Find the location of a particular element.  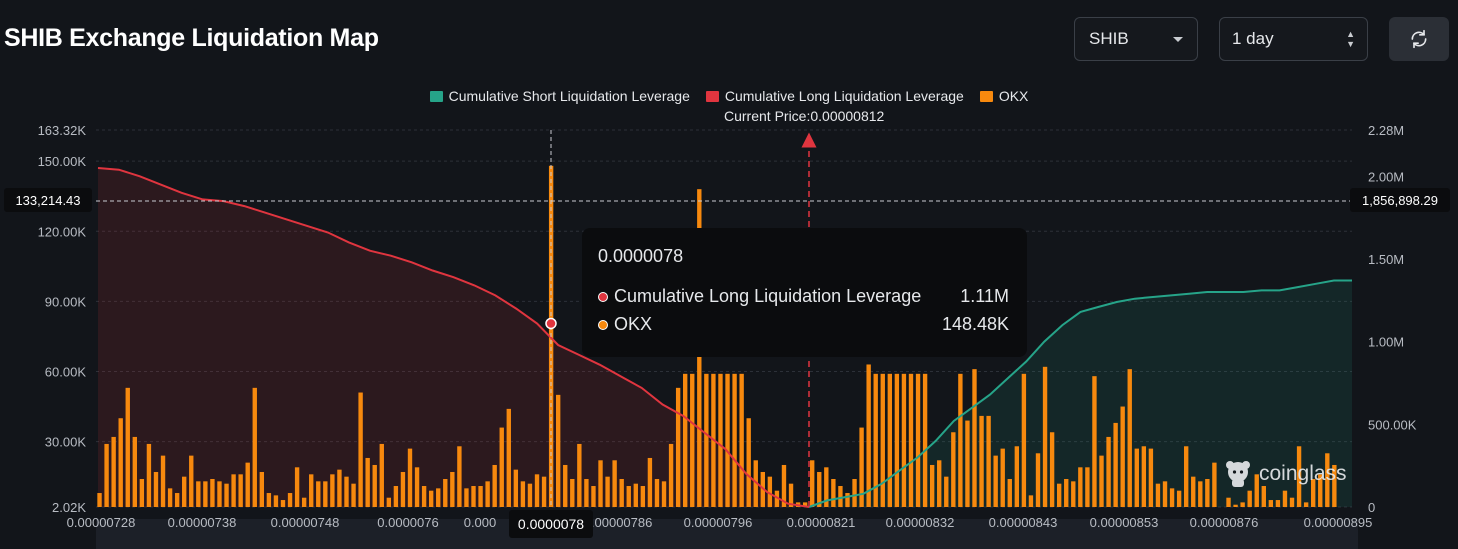

symbol-select-value: SHIB is located at coordinates (1109, 38).